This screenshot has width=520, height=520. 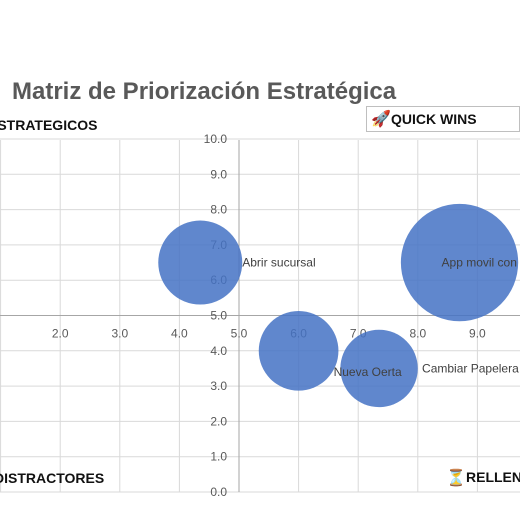 What do you see at coordinates (278, 263) in the screenshot?
I see `data-label: Abrir sucursal` at bounding box center [278, 263].